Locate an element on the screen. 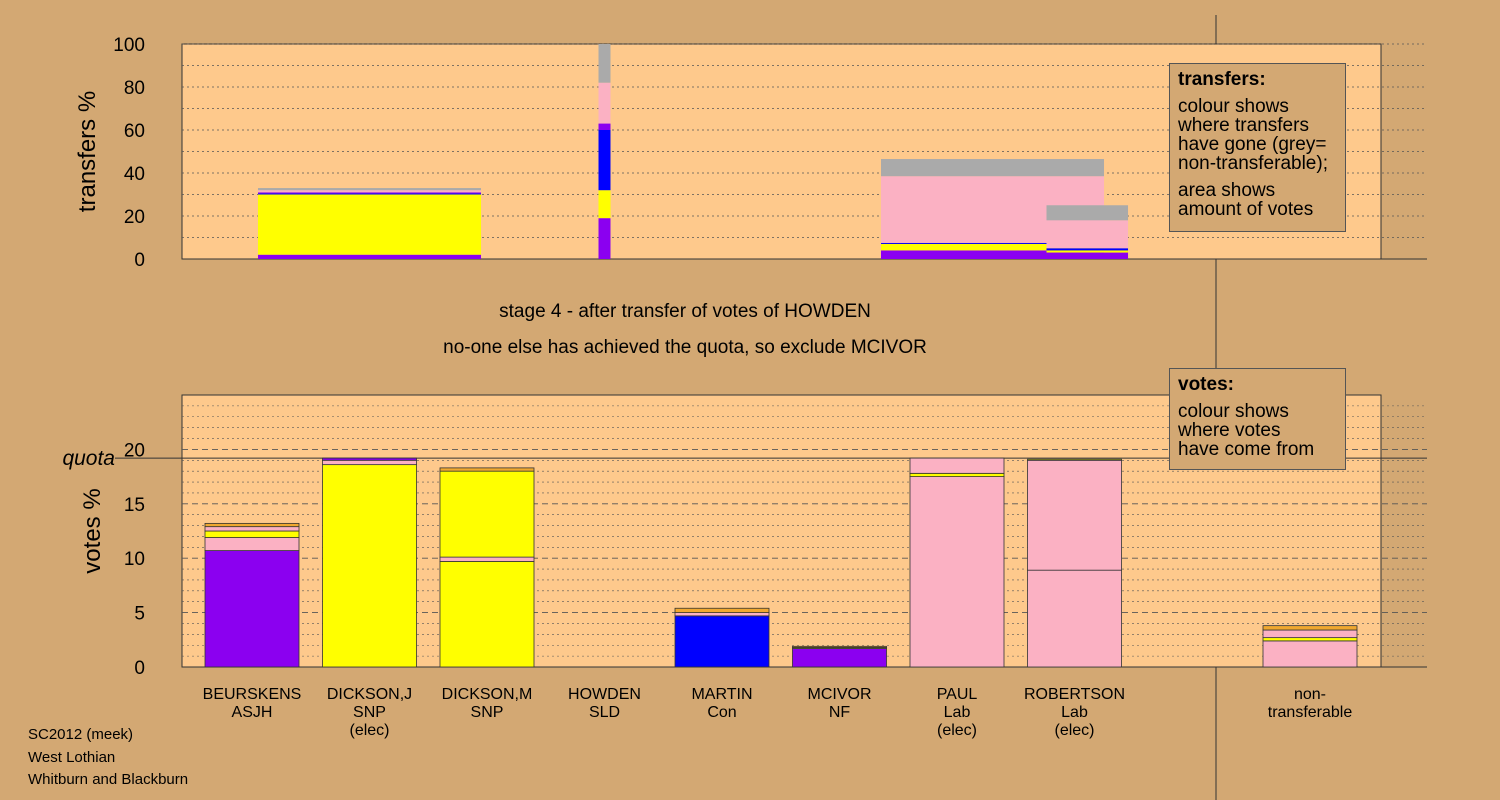  votes-y-axis-label: votes % is located at coordinates (92, 530).